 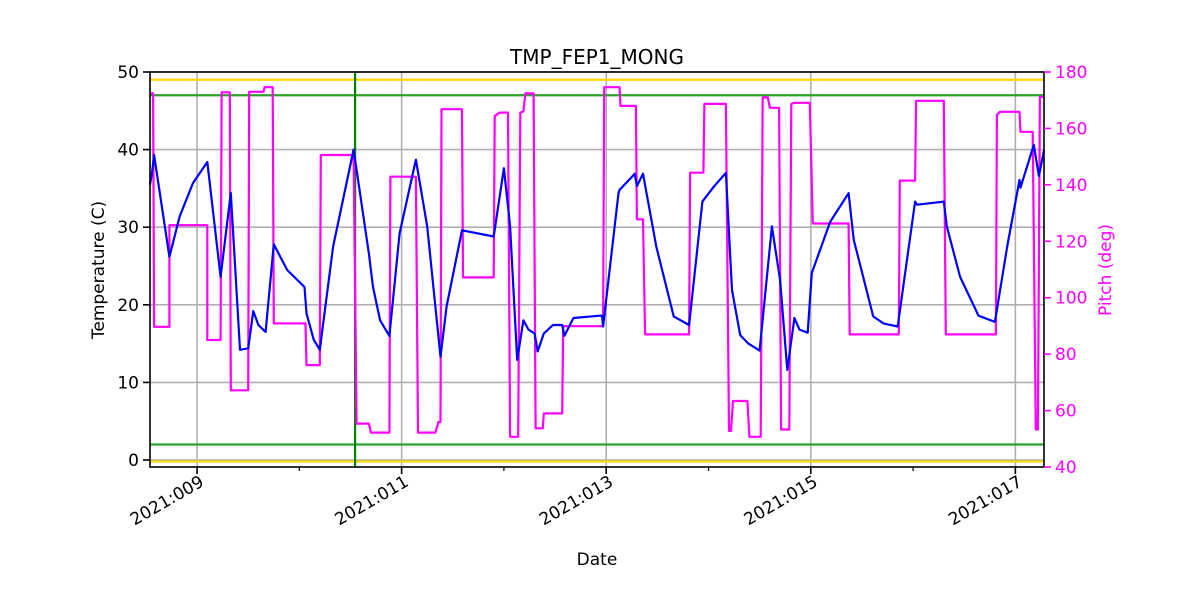 I want to click on x-tick-label: 2021:011, so click(x=372, y=501).